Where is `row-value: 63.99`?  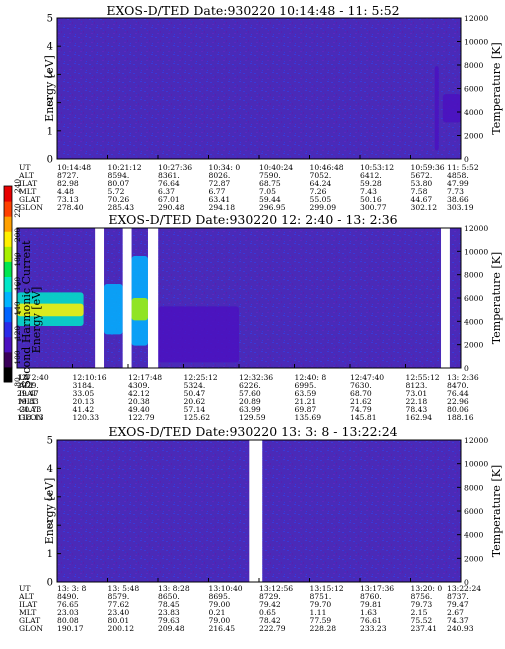
row-value: 63.99 is located at coordinates (250, 409).